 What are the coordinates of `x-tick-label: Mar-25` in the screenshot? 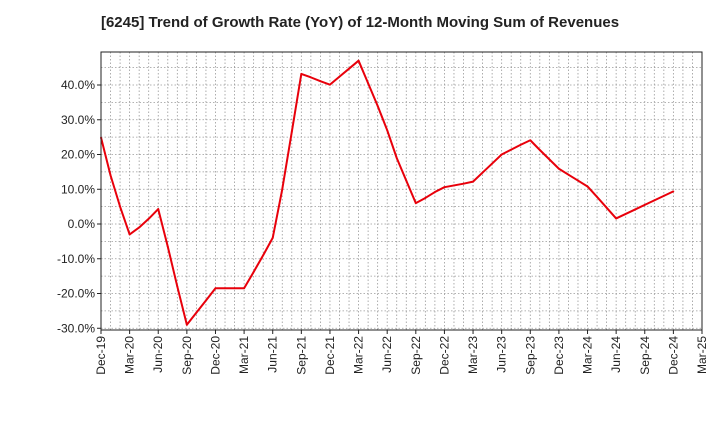 It's located at (702, 355).